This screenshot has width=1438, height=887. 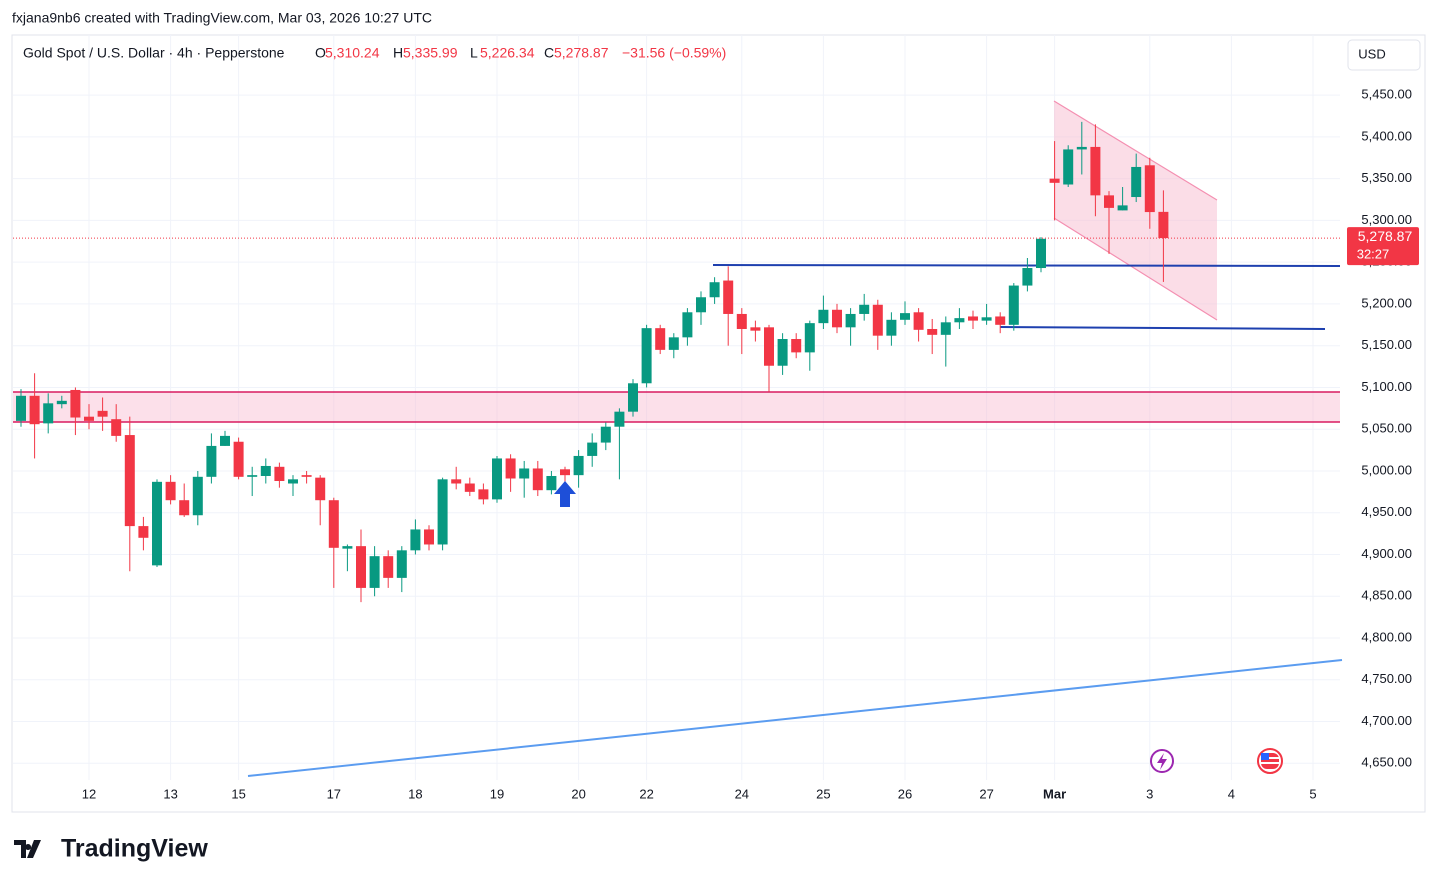 What do you see at coordinates (1135, 269) in the screenshot?
I see `channel-bottom` at bounding box center [1135, 269].